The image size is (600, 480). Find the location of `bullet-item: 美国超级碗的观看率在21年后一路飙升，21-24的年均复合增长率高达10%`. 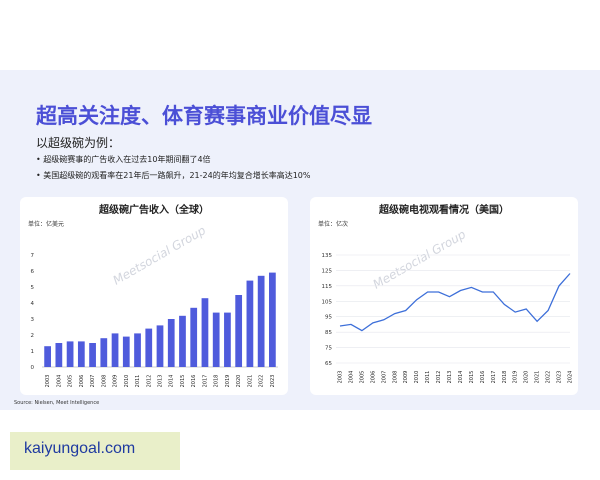

bullet-item: 美国超级碗的观看率在21年后一路飙升，21-24的年均复合增长率高达10% is located at coordinates (173, 176).